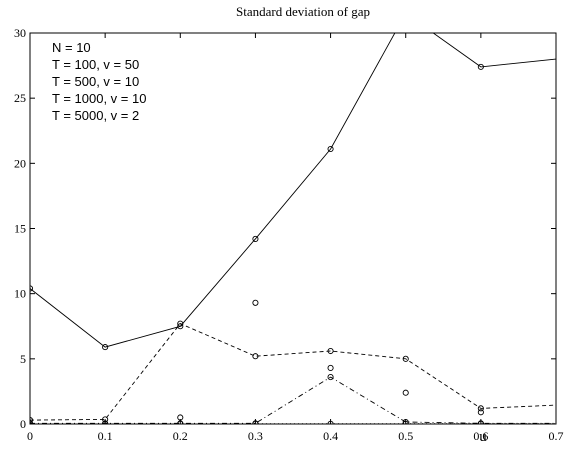 This screenshot has height=451, width=566. I want to click on x-tick-label: 0.2, so click(180, 436).